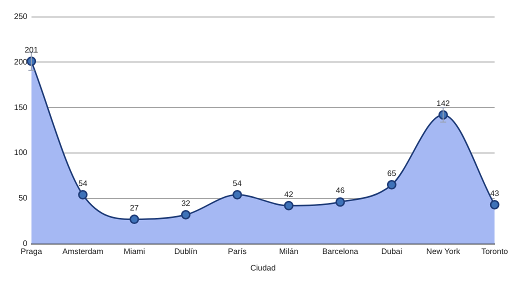  What do you see at coordinates (443, 103) in the screenshot?
I see `data-label: 142` at bounding box center [443, 103].